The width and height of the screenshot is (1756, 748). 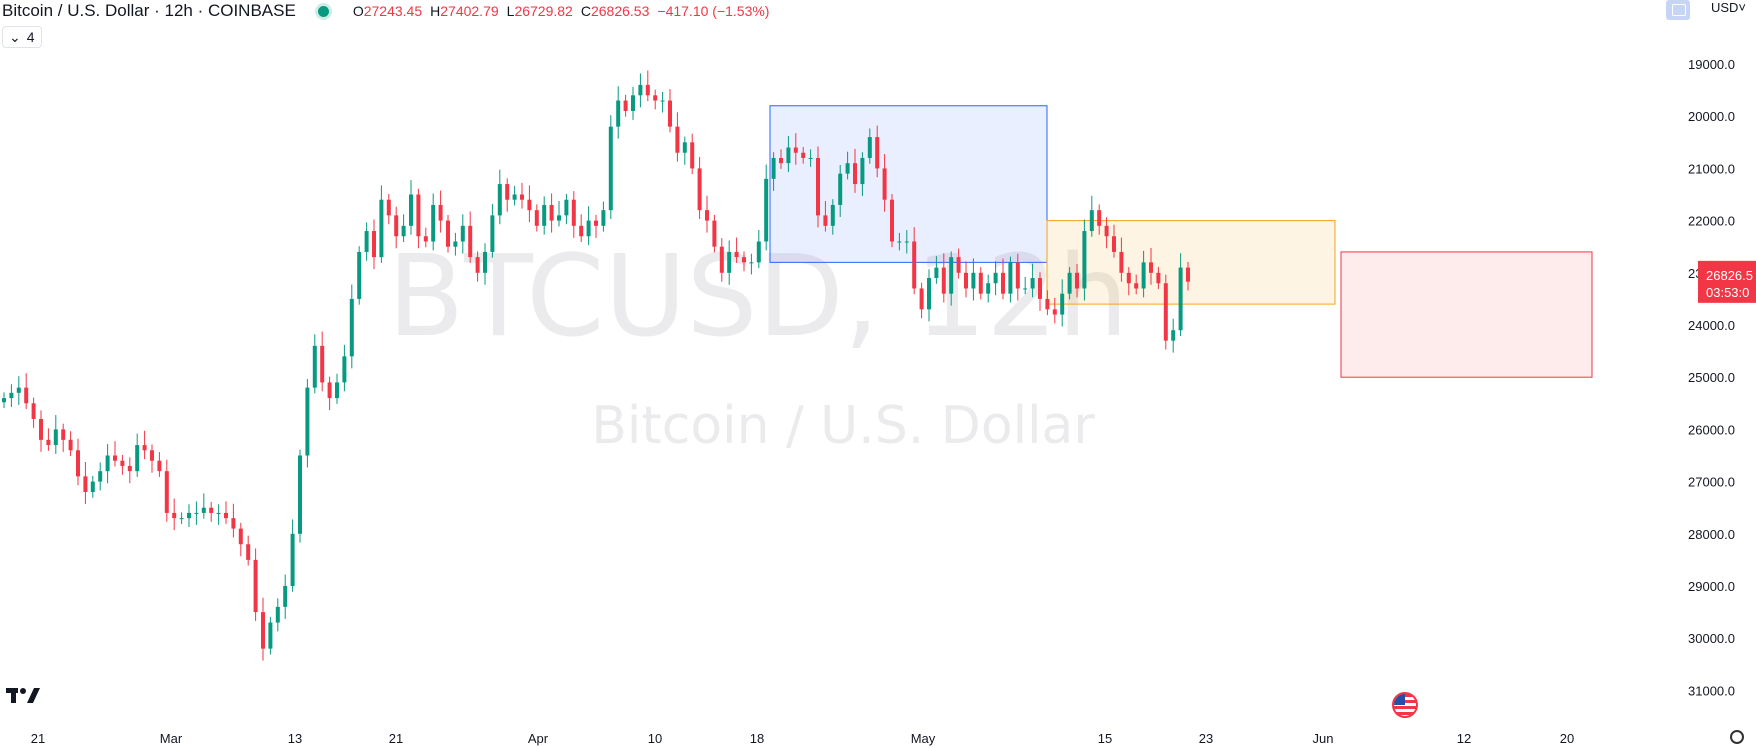 I want to click on us-flag-event-icon, so click(x=1405, y=705).